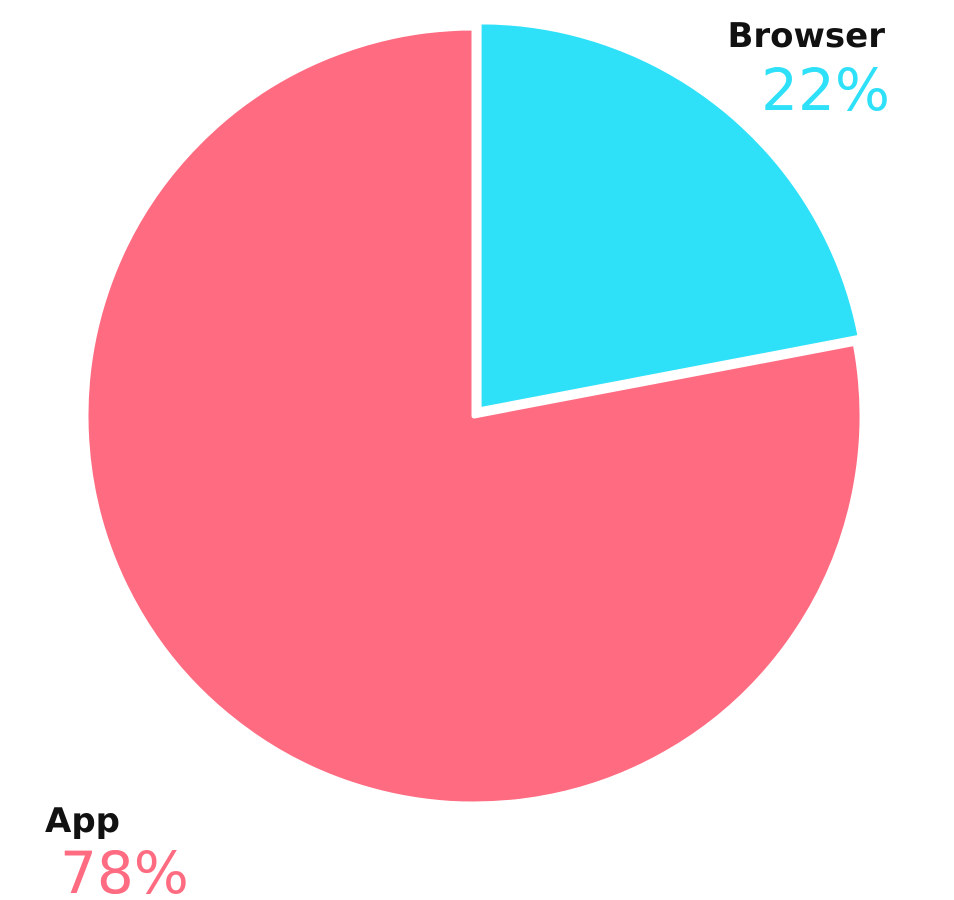  Describe the element at coordinates (825, 90) in the screenshot. I see `slice-value-label: 22%` at that location.